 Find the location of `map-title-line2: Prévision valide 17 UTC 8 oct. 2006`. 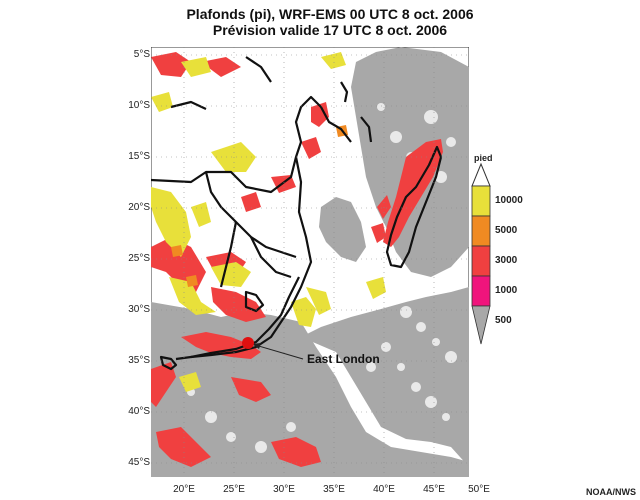

map-title-line2: Prévision valide 17 UTC 8 oct. 2006 is located at coordinates (330, 30).